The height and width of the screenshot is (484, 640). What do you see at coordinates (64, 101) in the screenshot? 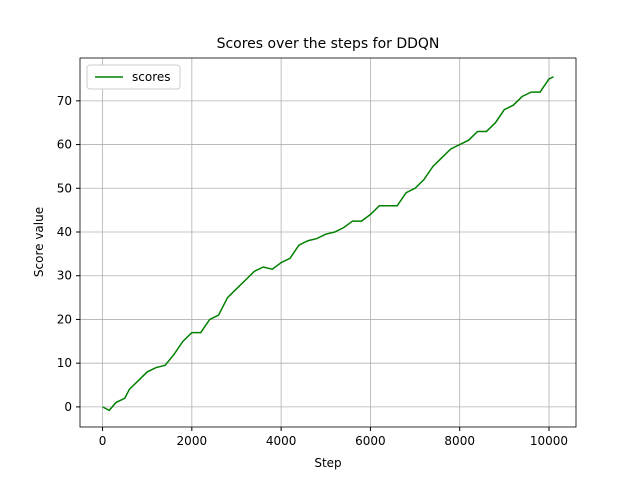
I see `y-tick-label: 70` at bounding box center [64, 101].